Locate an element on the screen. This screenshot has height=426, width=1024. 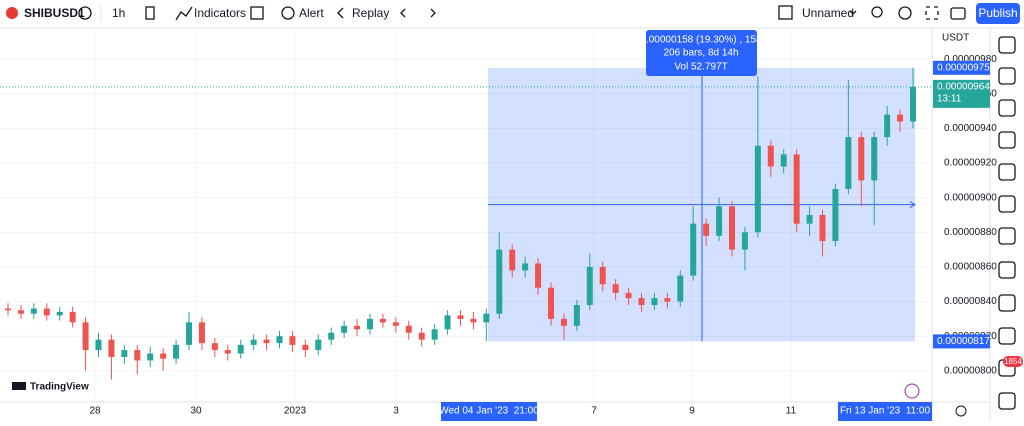
measure-span: 206 bars, 8d 14h is located at coordinates (700, 53).